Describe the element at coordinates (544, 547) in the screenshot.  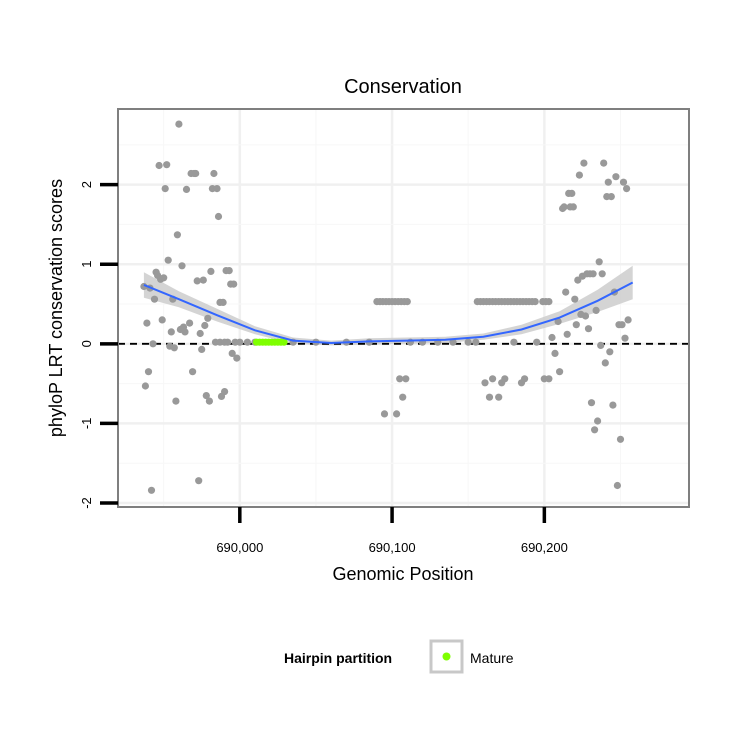
I see `x-tick-label: 690,200` at that location.